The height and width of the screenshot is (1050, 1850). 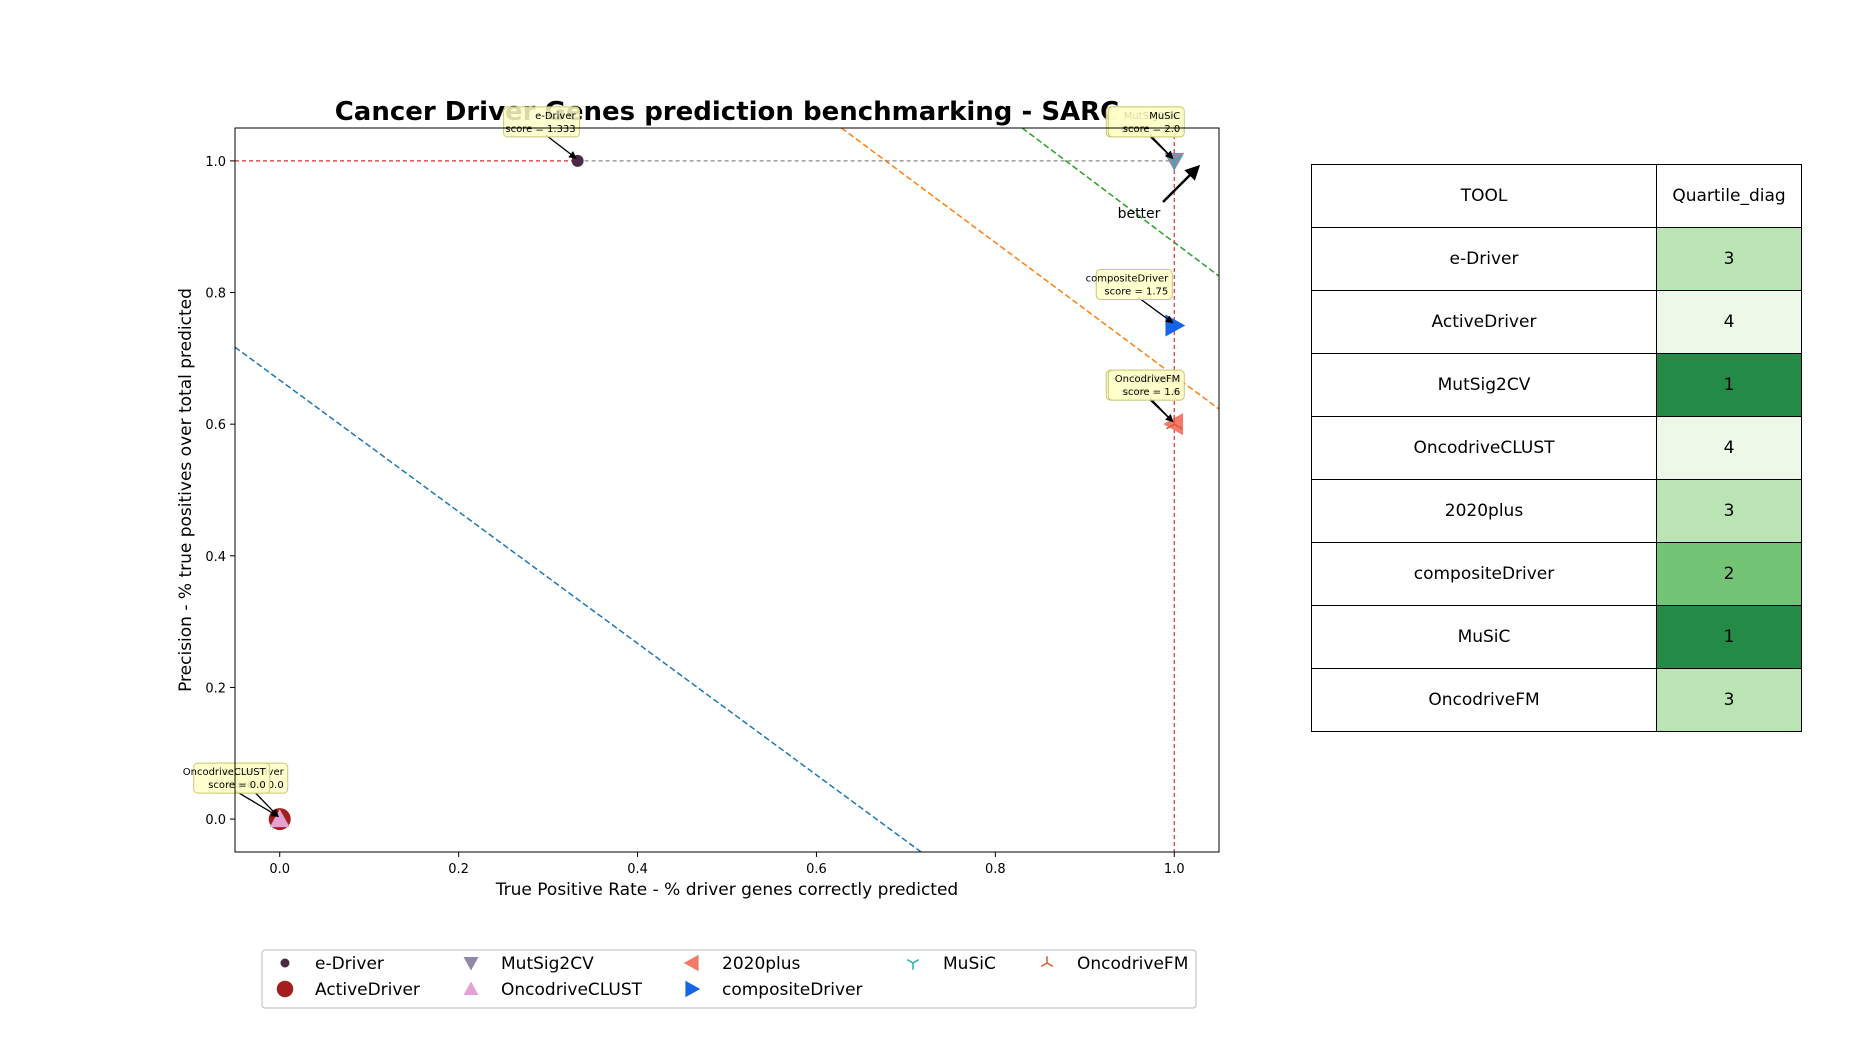 What do you see at coordinates (1181, 183) in the screenshot?
I see `better-arrow` at bounding box center [1181, 183].